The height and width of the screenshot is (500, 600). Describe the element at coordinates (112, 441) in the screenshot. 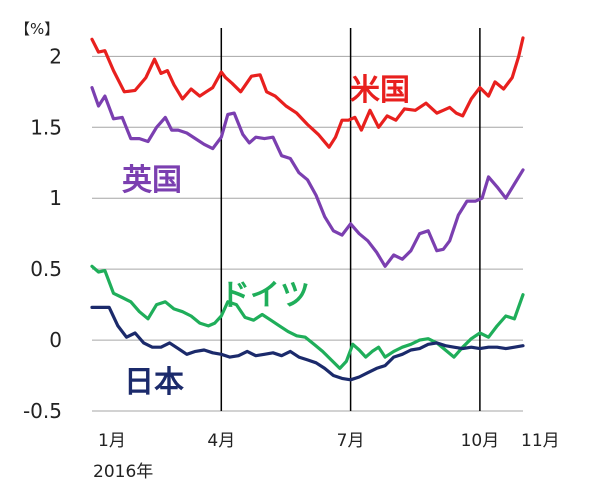

I see `x-tick-label-0: 1月` at that location.